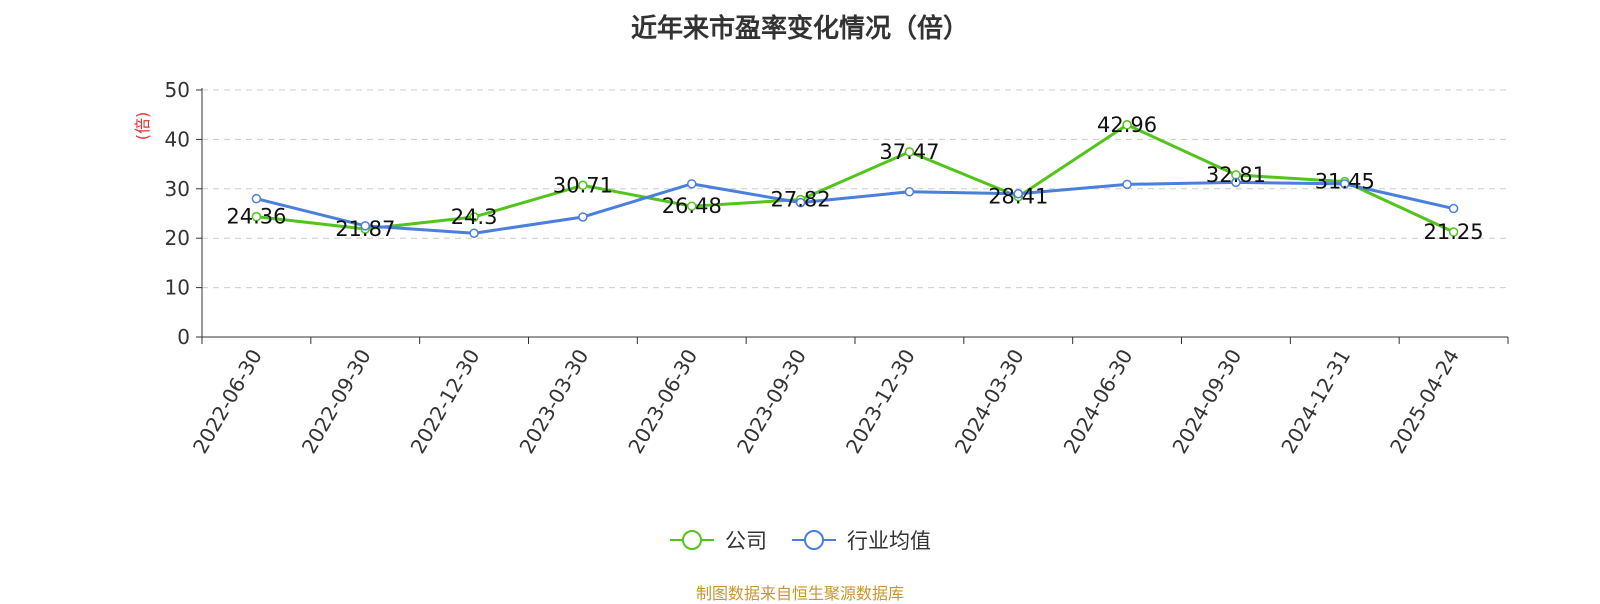  Describe the element at coordinates (177, 139) in the screenshot. I see `y-tick-label: 40` at that location.